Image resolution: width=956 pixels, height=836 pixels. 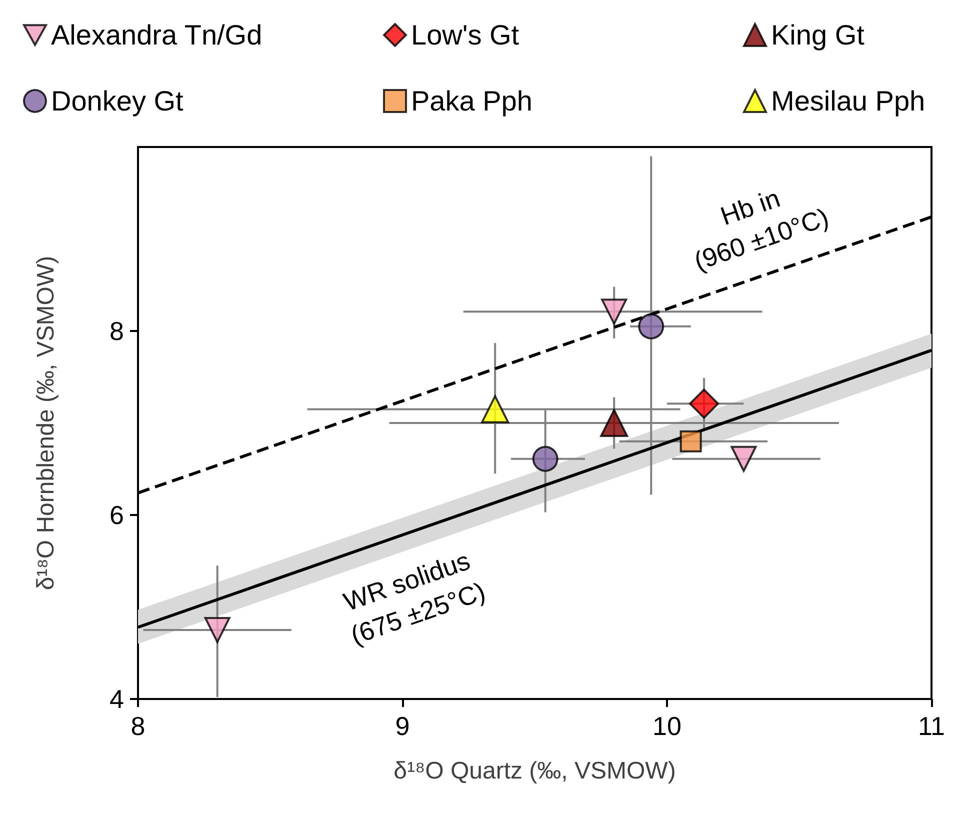 What do you see at coordinates (117, 331) in the screenshot?
I see `y-tick-label: 8` at bounding box center [117, 331].